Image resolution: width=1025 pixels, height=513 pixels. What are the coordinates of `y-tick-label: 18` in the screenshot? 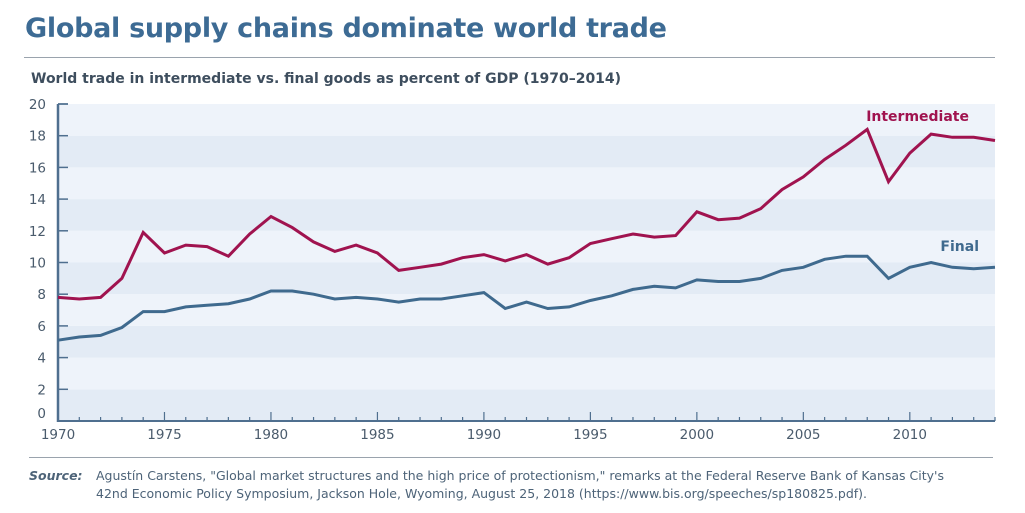 It's located at (37, 137).